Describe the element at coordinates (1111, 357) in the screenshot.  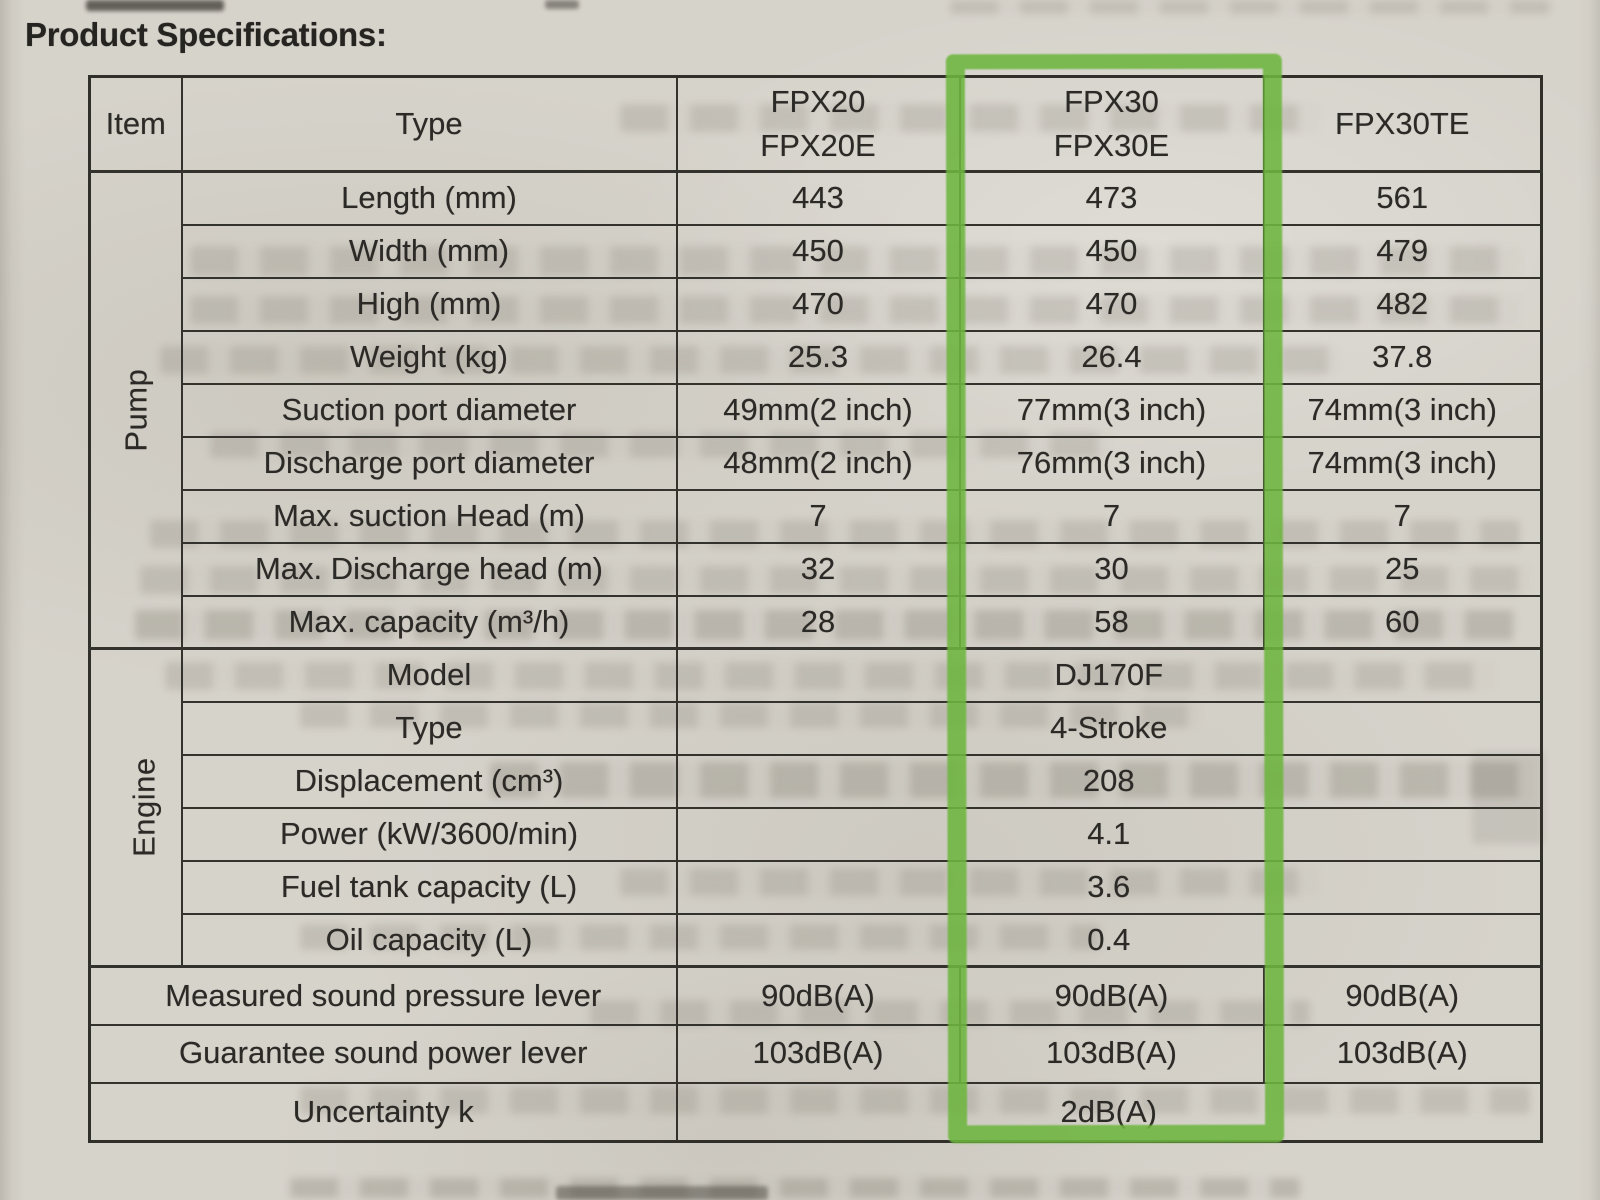
I see `value-fpx30: 26.4` at that location.